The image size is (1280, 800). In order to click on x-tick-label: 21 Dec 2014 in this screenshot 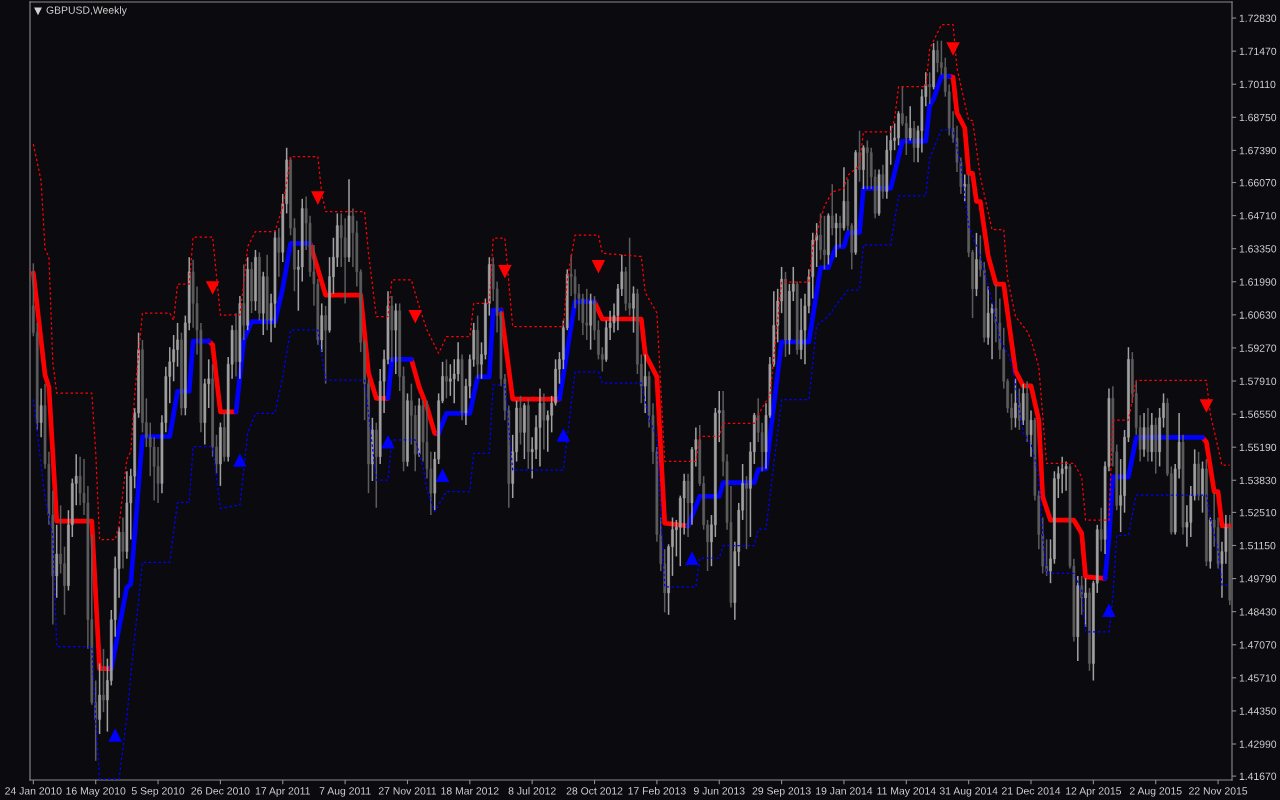, I will do `click(1031, 791)`.